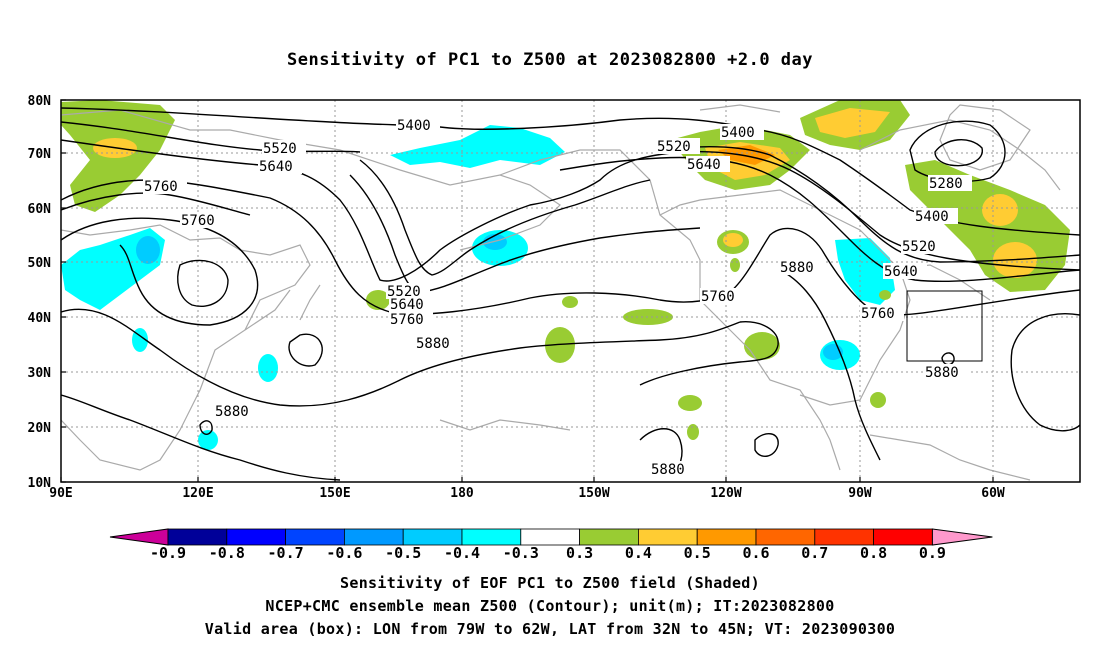 This screenshot has width=1100, height=650. What do you see at coordinates (697, 553) in the screenshot?
I see `colorbar-label: 0.5` at bounding box center [697, 553].